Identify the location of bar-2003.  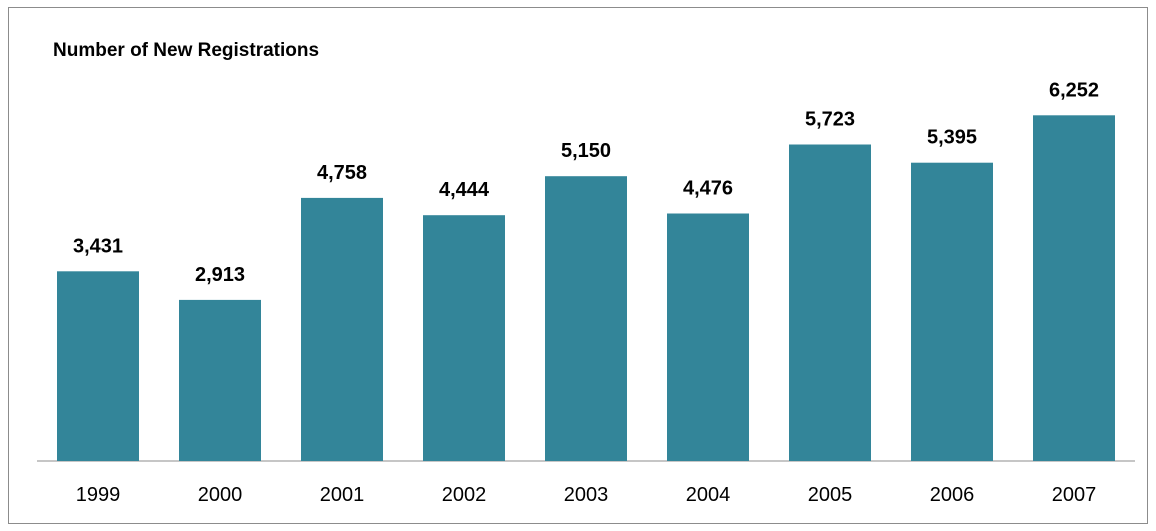
(586, 318).